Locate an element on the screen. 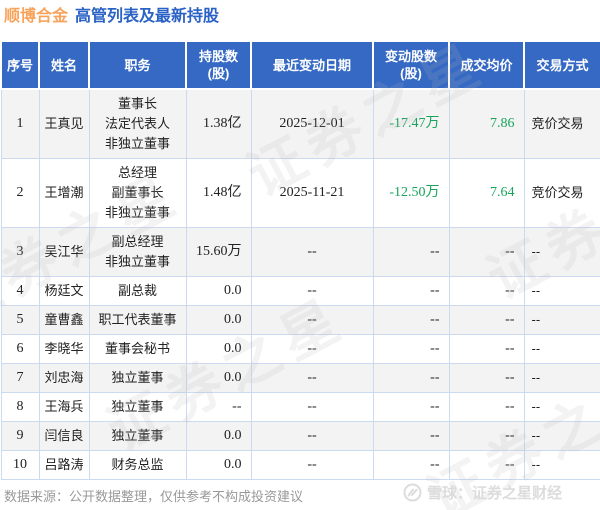 The width and height of the screenshot is (600, 510). col-header-change-date: 最近变动日期 is located at coordinates (312, 65).